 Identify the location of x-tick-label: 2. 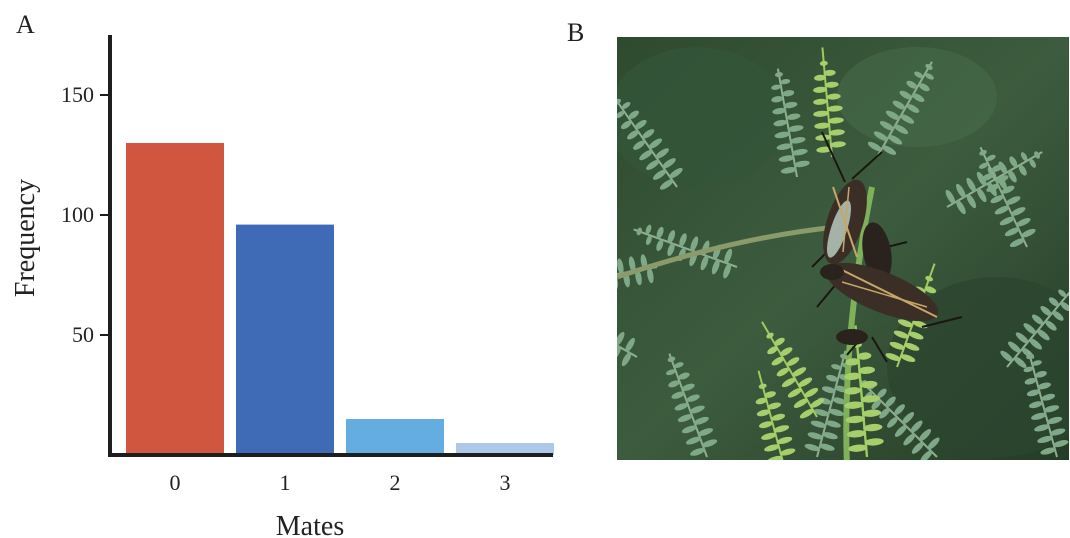
(395, 482).